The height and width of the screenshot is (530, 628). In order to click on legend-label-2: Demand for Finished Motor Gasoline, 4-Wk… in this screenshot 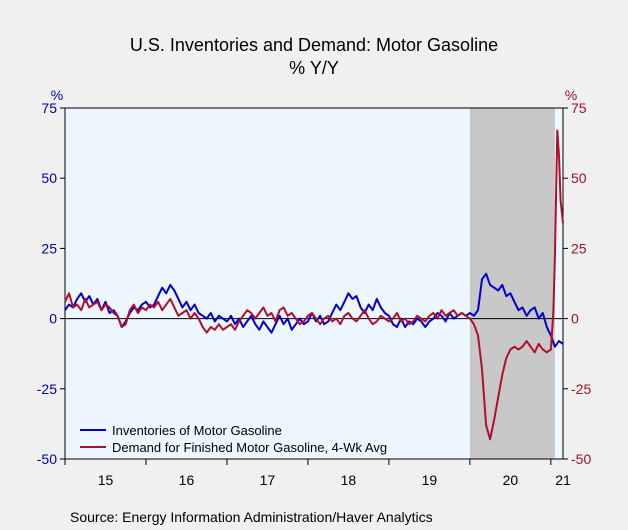, I will do `click(249, 447)`.